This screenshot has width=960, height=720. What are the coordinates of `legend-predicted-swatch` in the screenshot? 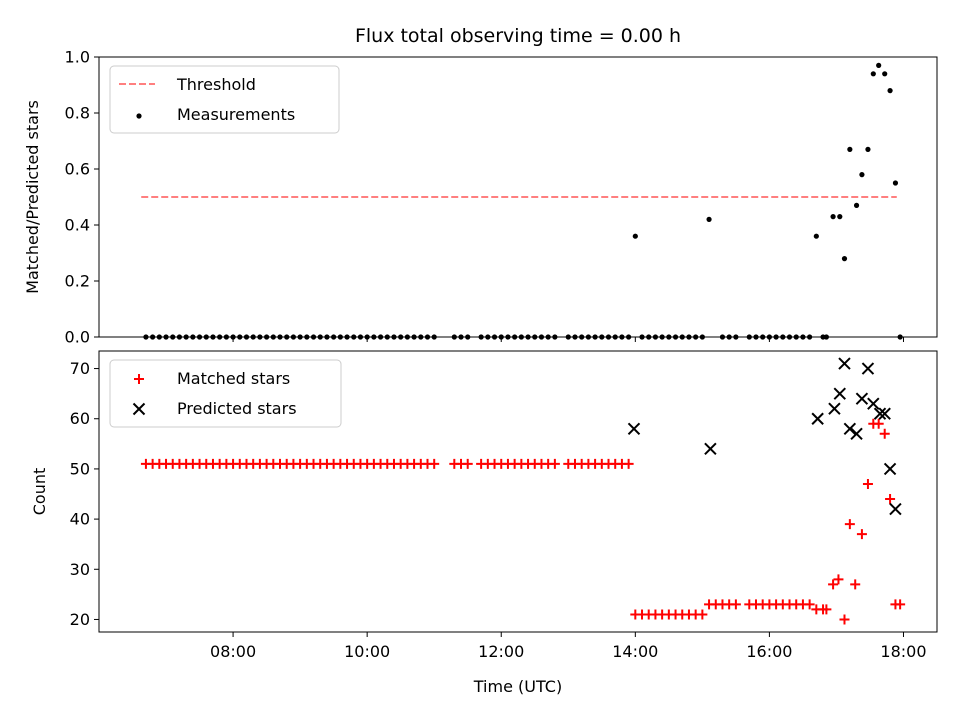 It's located at (139, 409).